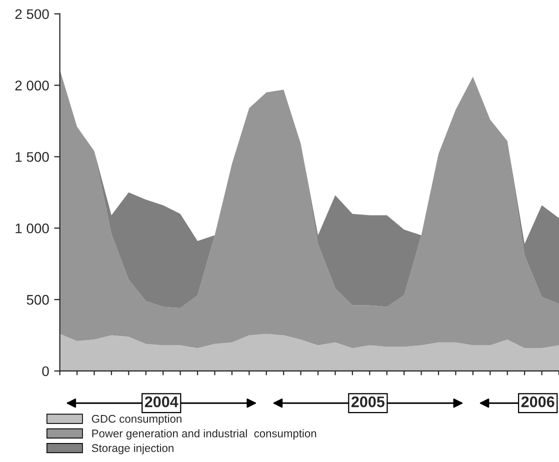  I want to click on text: 2006, so click(537, 402).